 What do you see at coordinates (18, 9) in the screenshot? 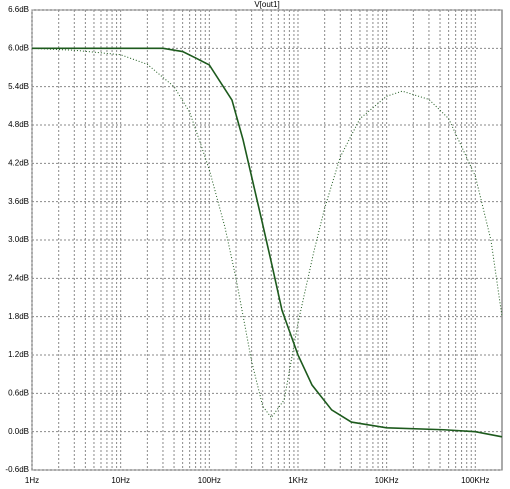
I see `y-tick-label: 6.6dB` at bounding box center [18, 9].